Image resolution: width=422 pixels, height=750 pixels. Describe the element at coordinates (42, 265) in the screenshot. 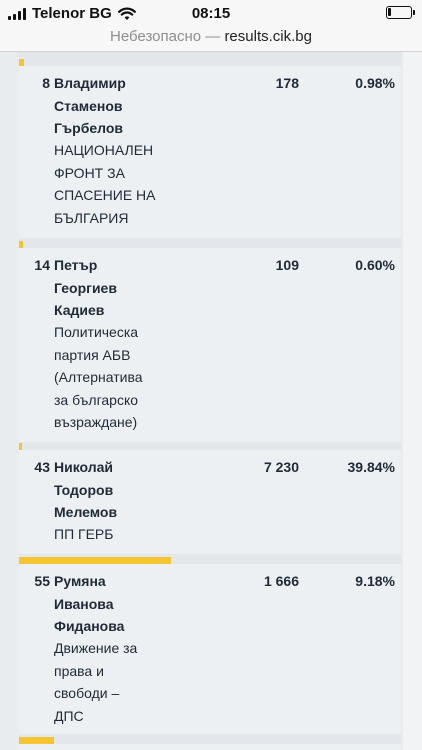

I see `candidate-number: 14` at that location.